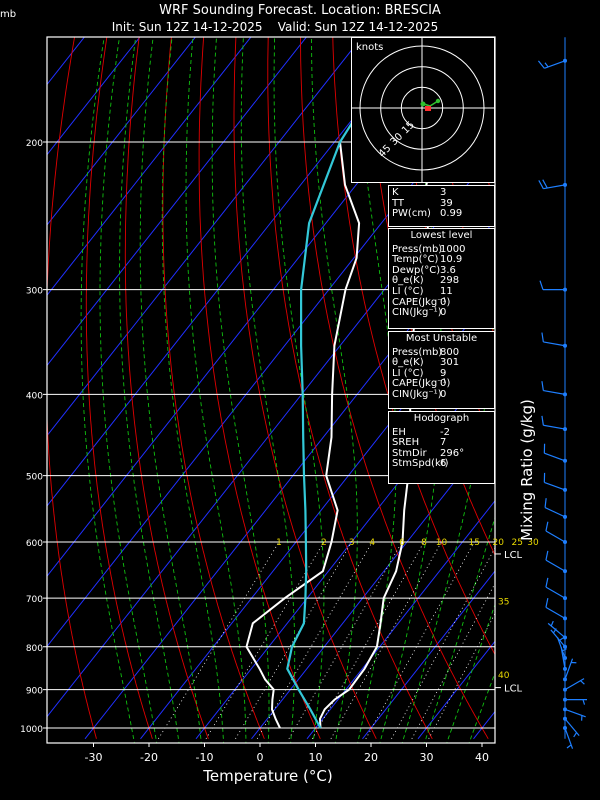 This screenshot has height=800, width=600. I want to click on pressure-tick-label: 500, so click(34, 478).